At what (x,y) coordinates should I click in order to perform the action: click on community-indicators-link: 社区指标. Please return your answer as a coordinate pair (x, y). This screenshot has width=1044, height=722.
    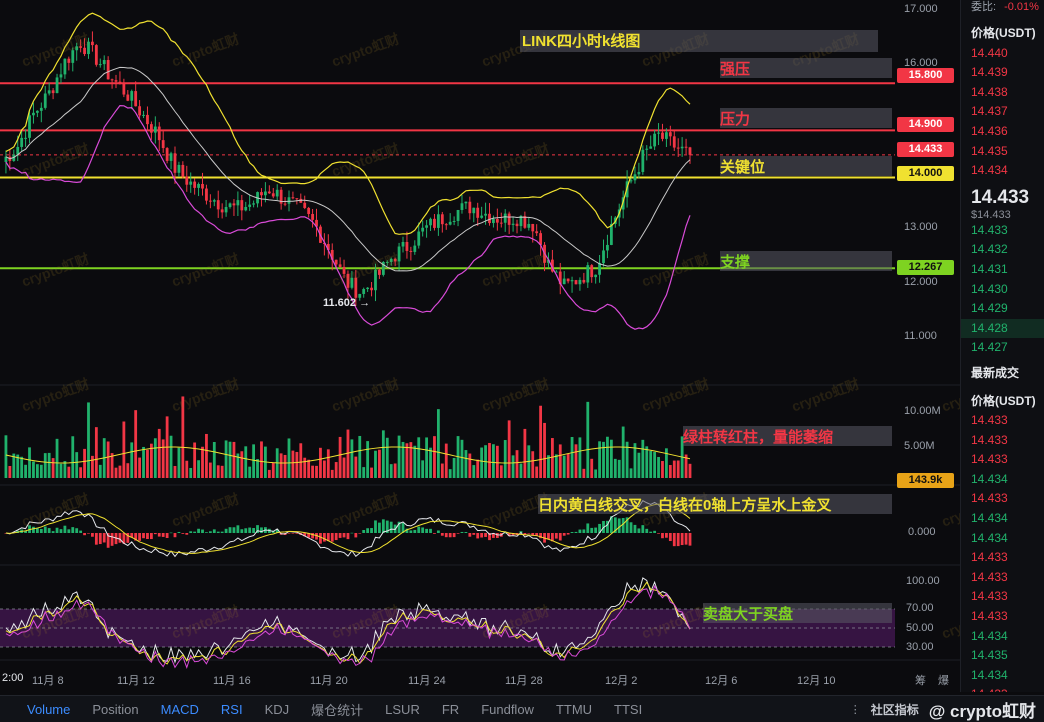
    Looking at the image, I should click on (894, 710).